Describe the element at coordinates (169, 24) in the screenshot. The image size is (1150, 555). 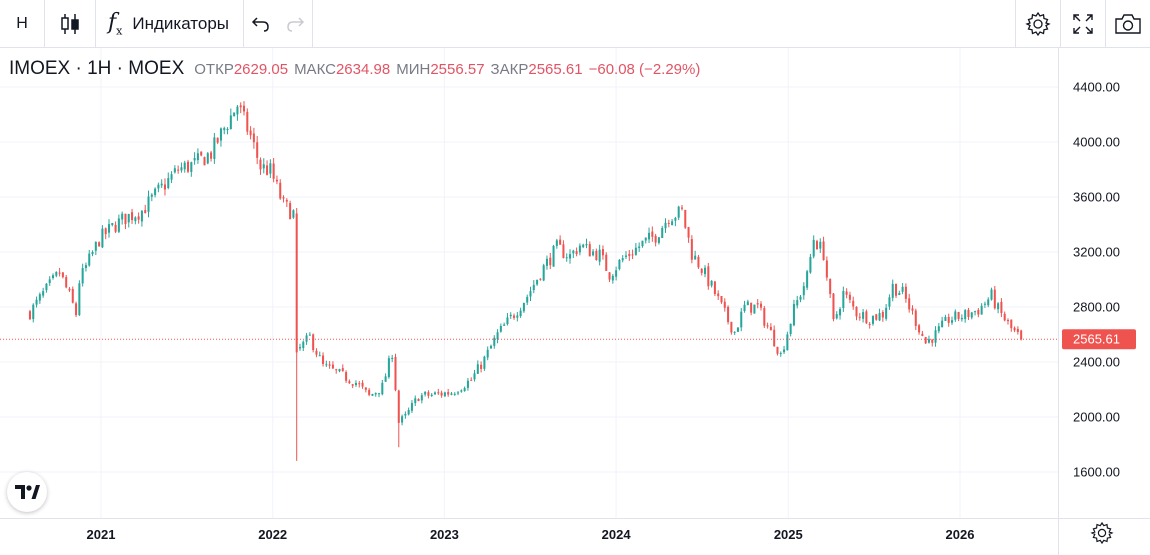
I see `indicators-button: fx Индикаторы` at that location.